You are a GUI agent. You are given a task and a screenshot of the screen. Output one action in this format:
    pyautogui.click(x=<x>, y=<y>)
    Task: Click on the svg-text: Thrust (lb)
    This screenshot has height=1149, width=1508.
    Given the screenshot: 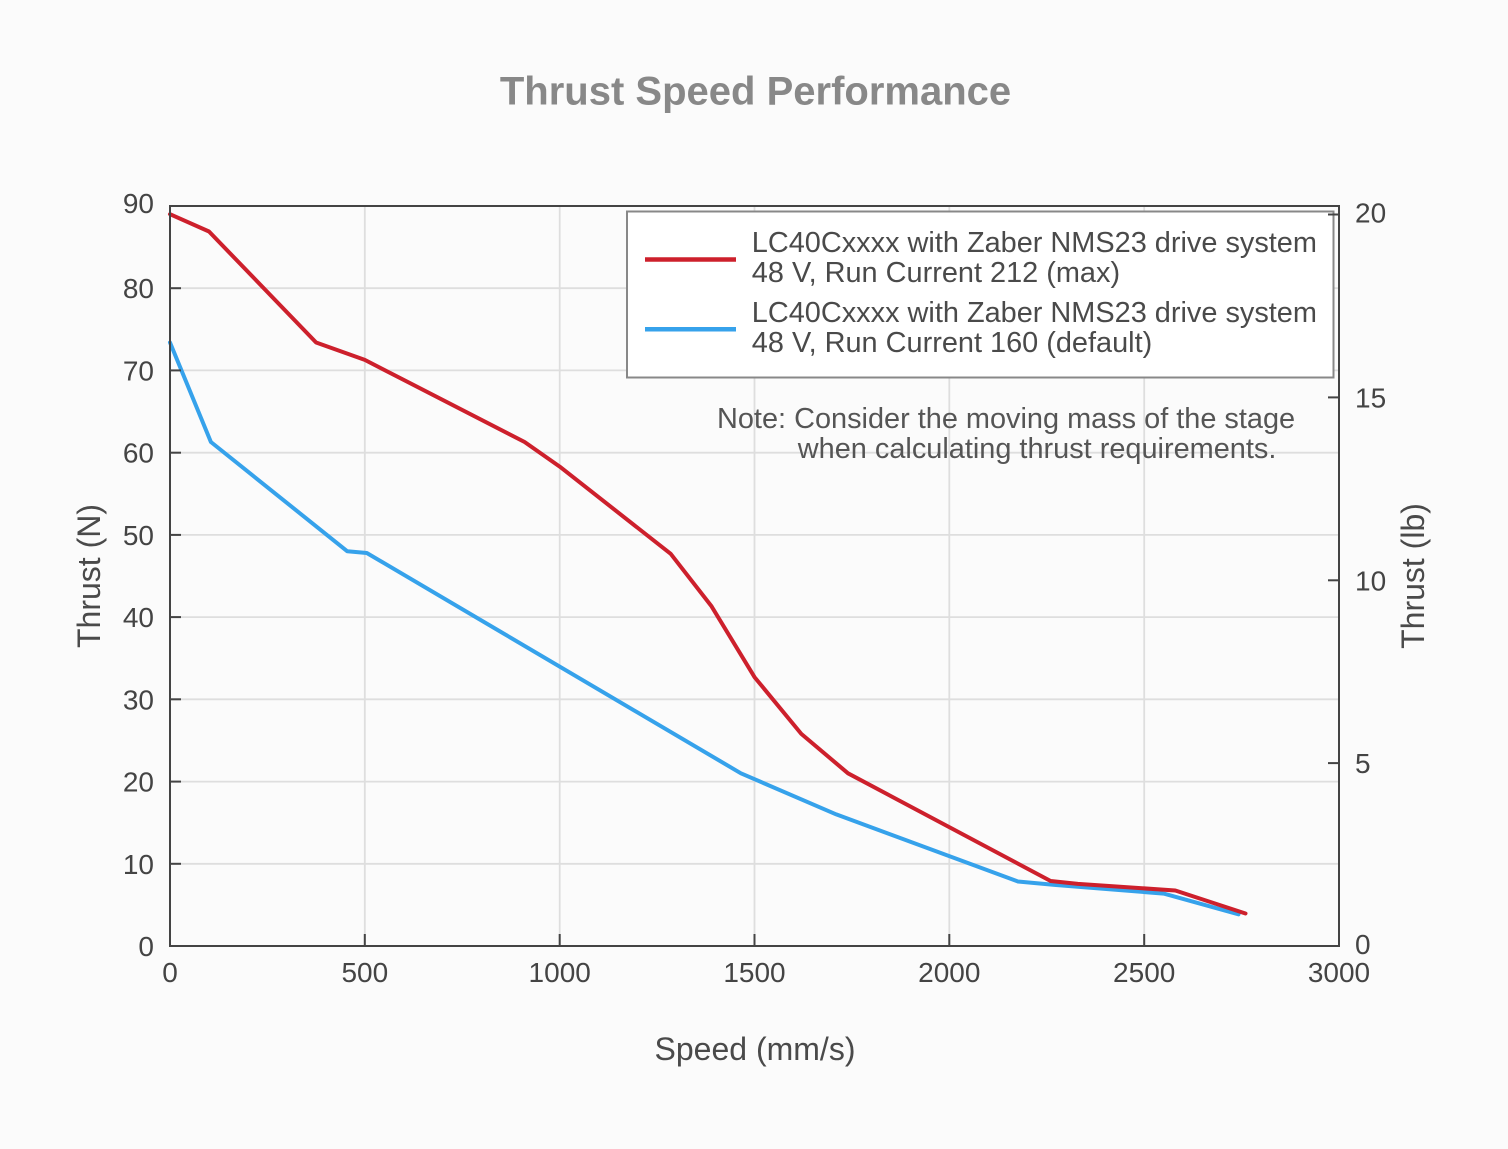 What is the action you would take?
    pyautogui.click(x=1413, y=576)
    